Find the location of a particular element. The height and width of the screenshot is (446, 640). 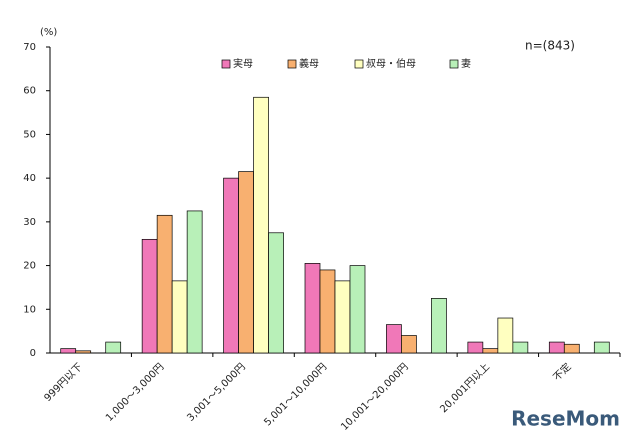

legend-label: 妻 is located at coordinates (466, 63).